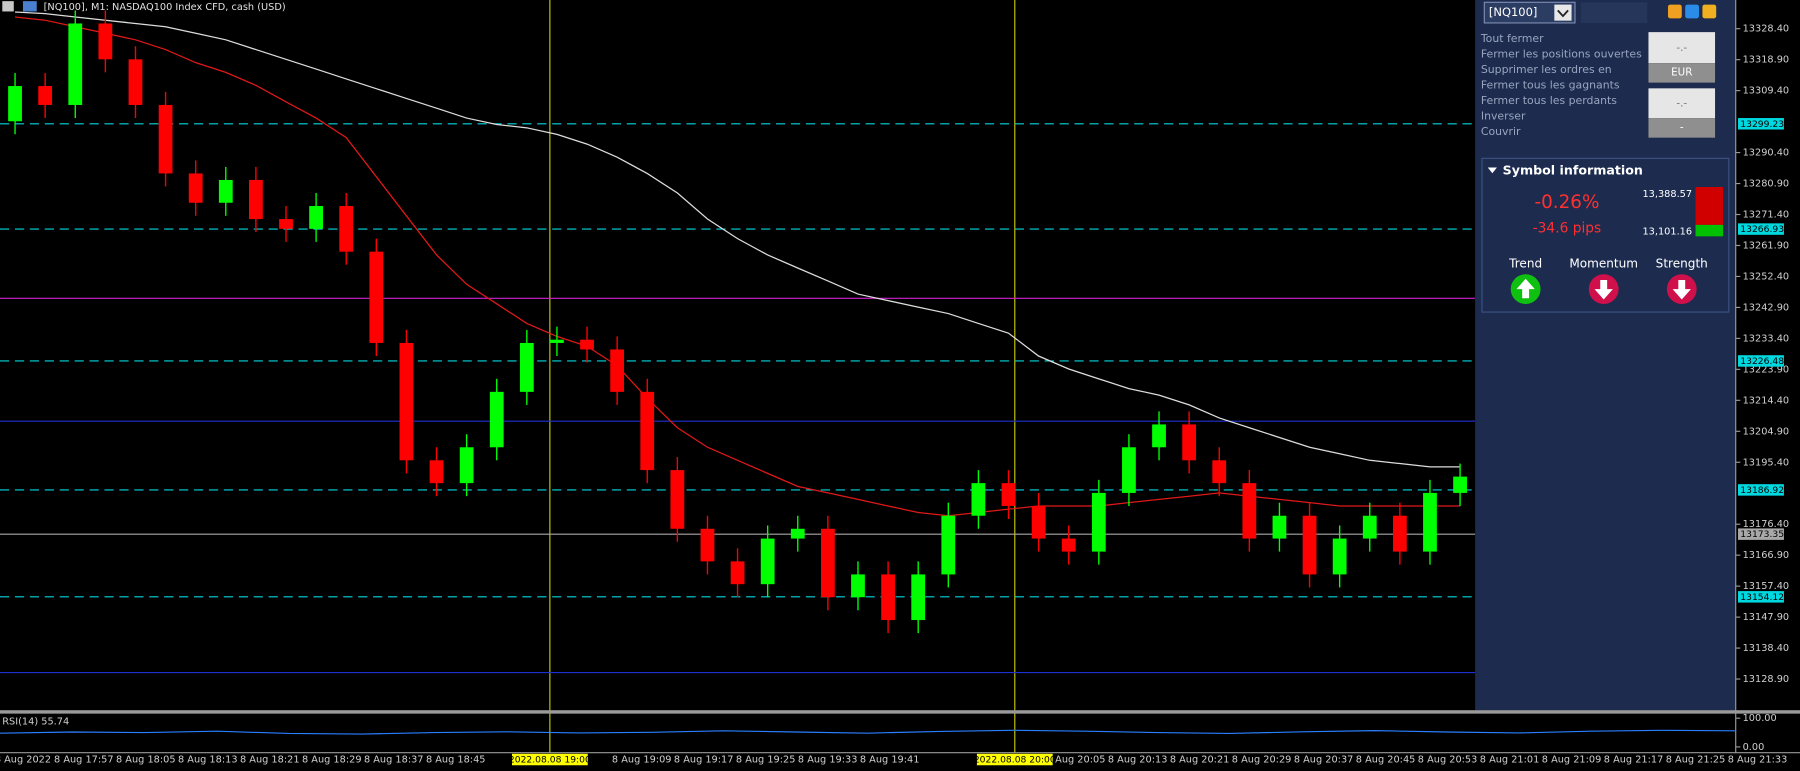 The width and height of the screenshot is (1800, 771). What do you see at coordinates (900, 712) in the screenshot?
I see `pane-separator` at bounding box center [900, 712].